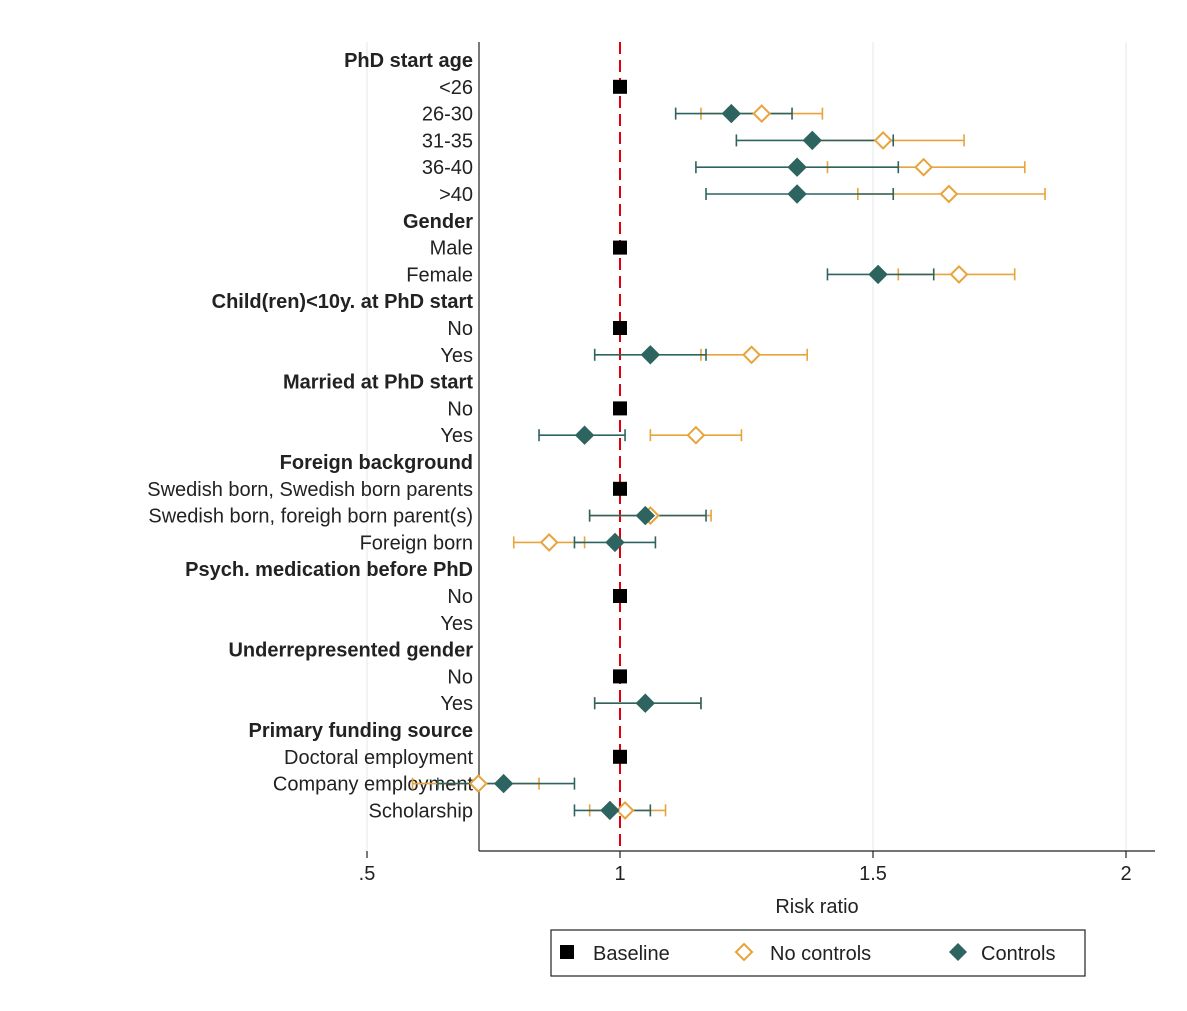 The image size is (1187, 1011). I want to click on row-label-27: Company employment, so click(373, 785).